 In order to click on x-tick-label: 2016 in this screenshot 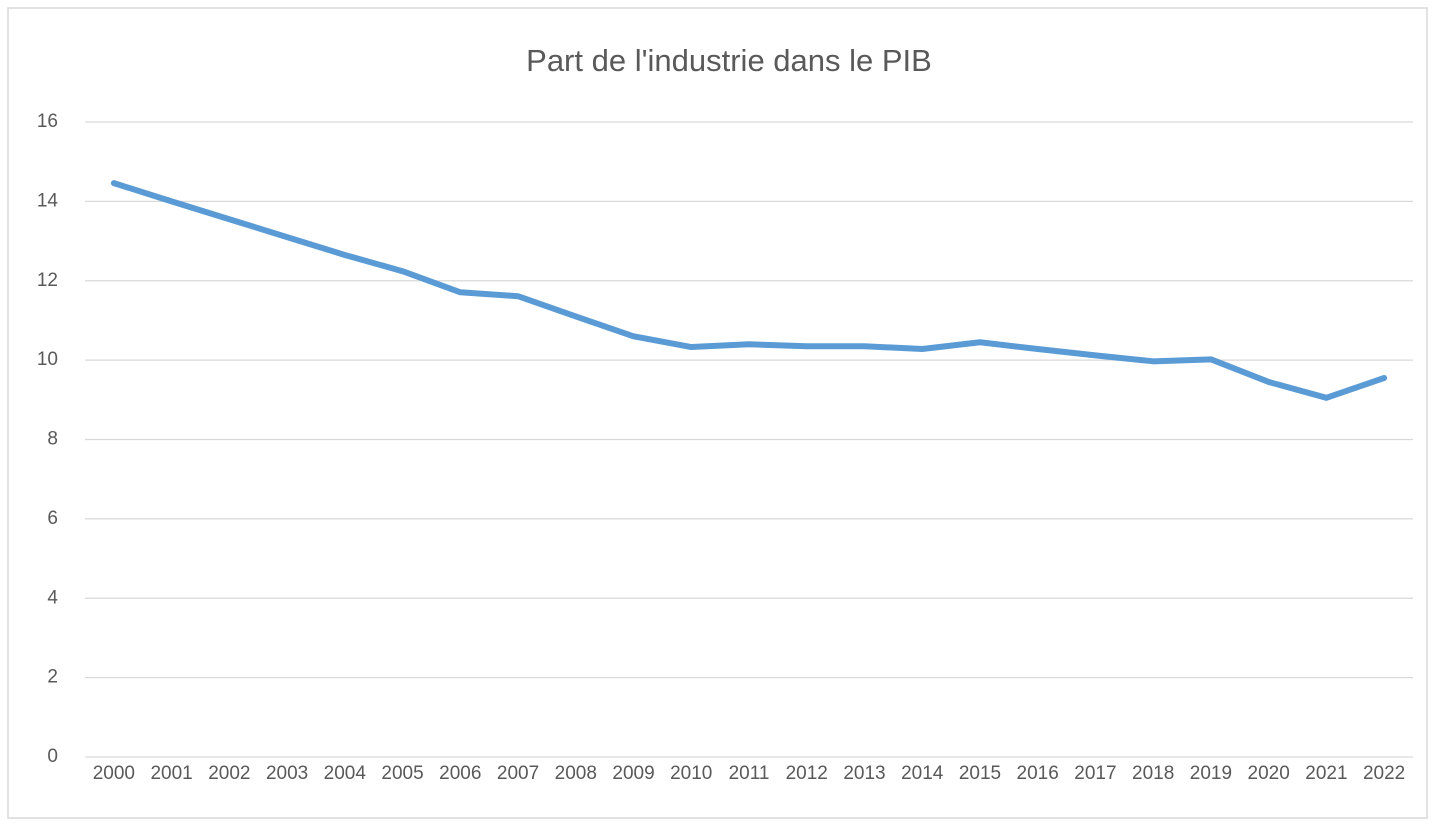, I will do `click(1038, 773)`.